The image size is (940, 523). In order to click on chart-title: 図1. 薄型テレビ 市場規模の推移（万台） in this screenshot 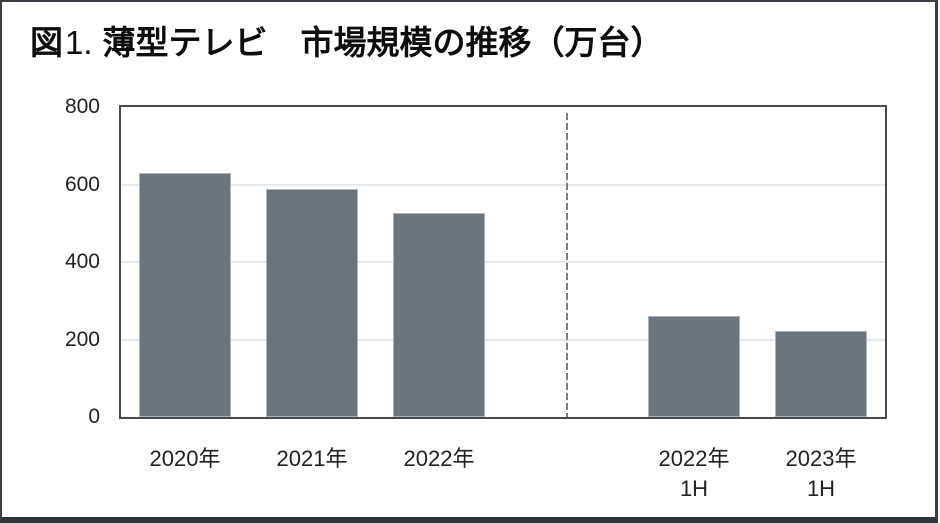, I will do `click(347, 43)`.